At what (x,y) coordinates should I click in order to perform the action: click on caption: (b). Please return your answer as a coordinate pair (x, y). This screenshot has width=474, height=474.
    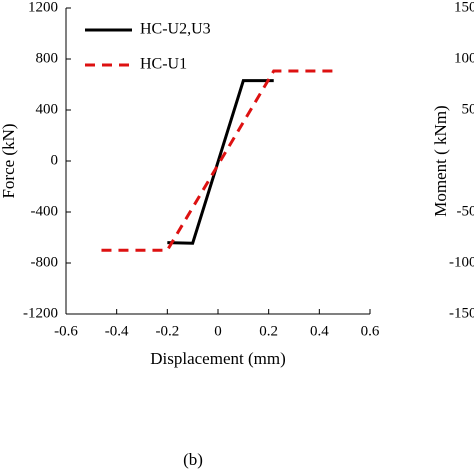
    Looking at the image, I should click on (193, 459).